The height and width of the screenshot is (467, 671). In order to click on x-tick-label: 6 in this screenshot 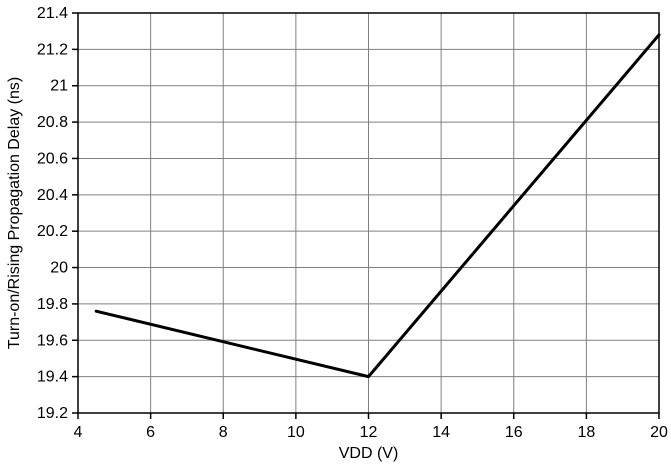, I will do `click(150, 432)`.